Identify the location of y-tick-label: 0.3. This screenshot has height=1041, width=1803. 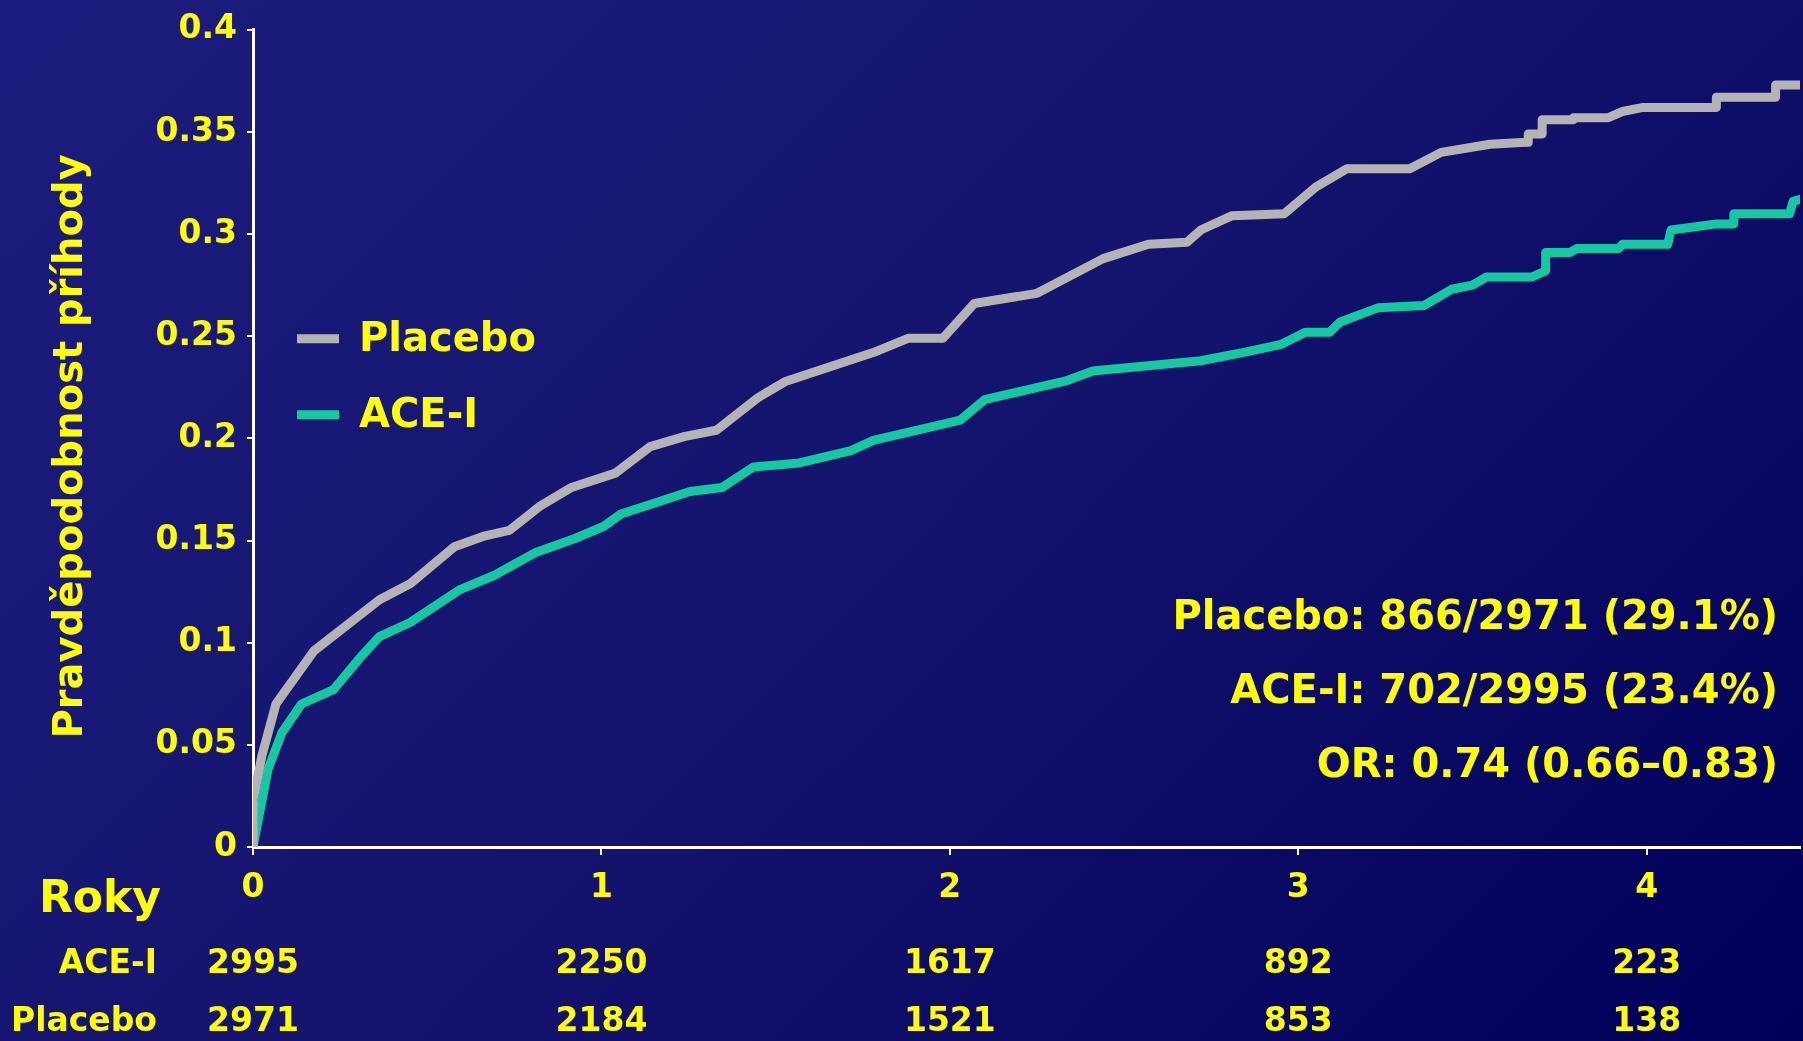
(207, 231).